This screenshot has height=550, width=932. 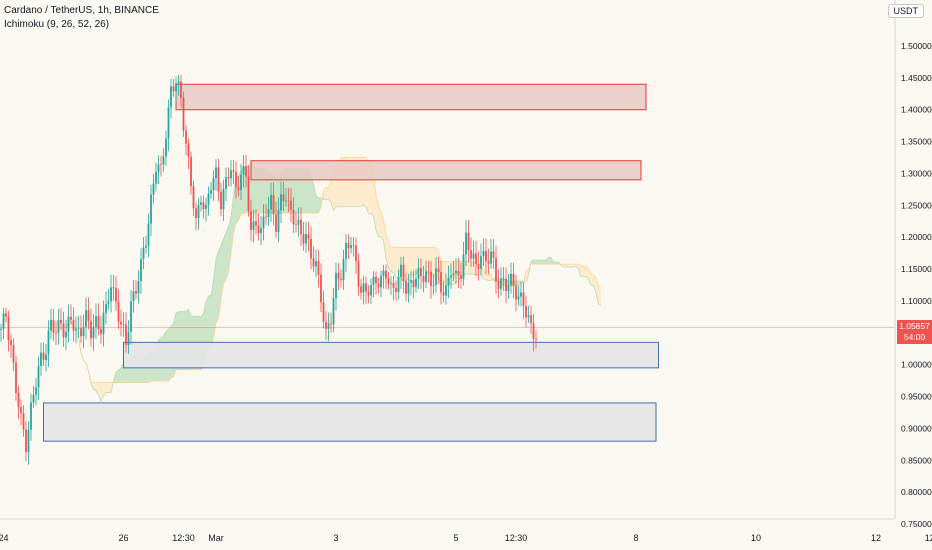 What do you see at coordinates (916, 269) in the screenshot?
I see `y-tick-label: 1.15000` at bounding box center [916, 269].